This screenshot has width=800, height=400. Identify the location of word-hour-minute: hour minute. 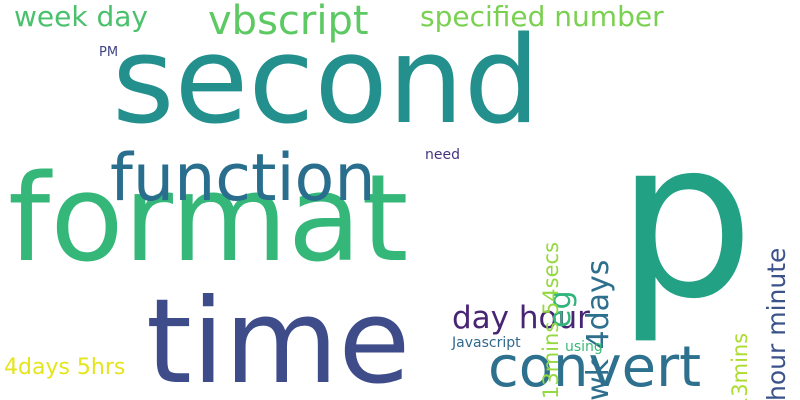
(776, 323).